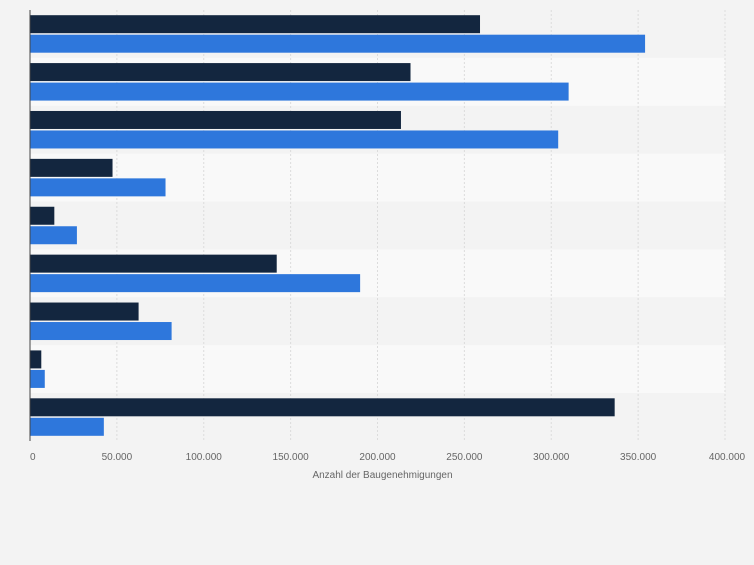 The height and width of the screenshot is (565, 754). I want to click on x-tick-label: 0, so click(33, 457).